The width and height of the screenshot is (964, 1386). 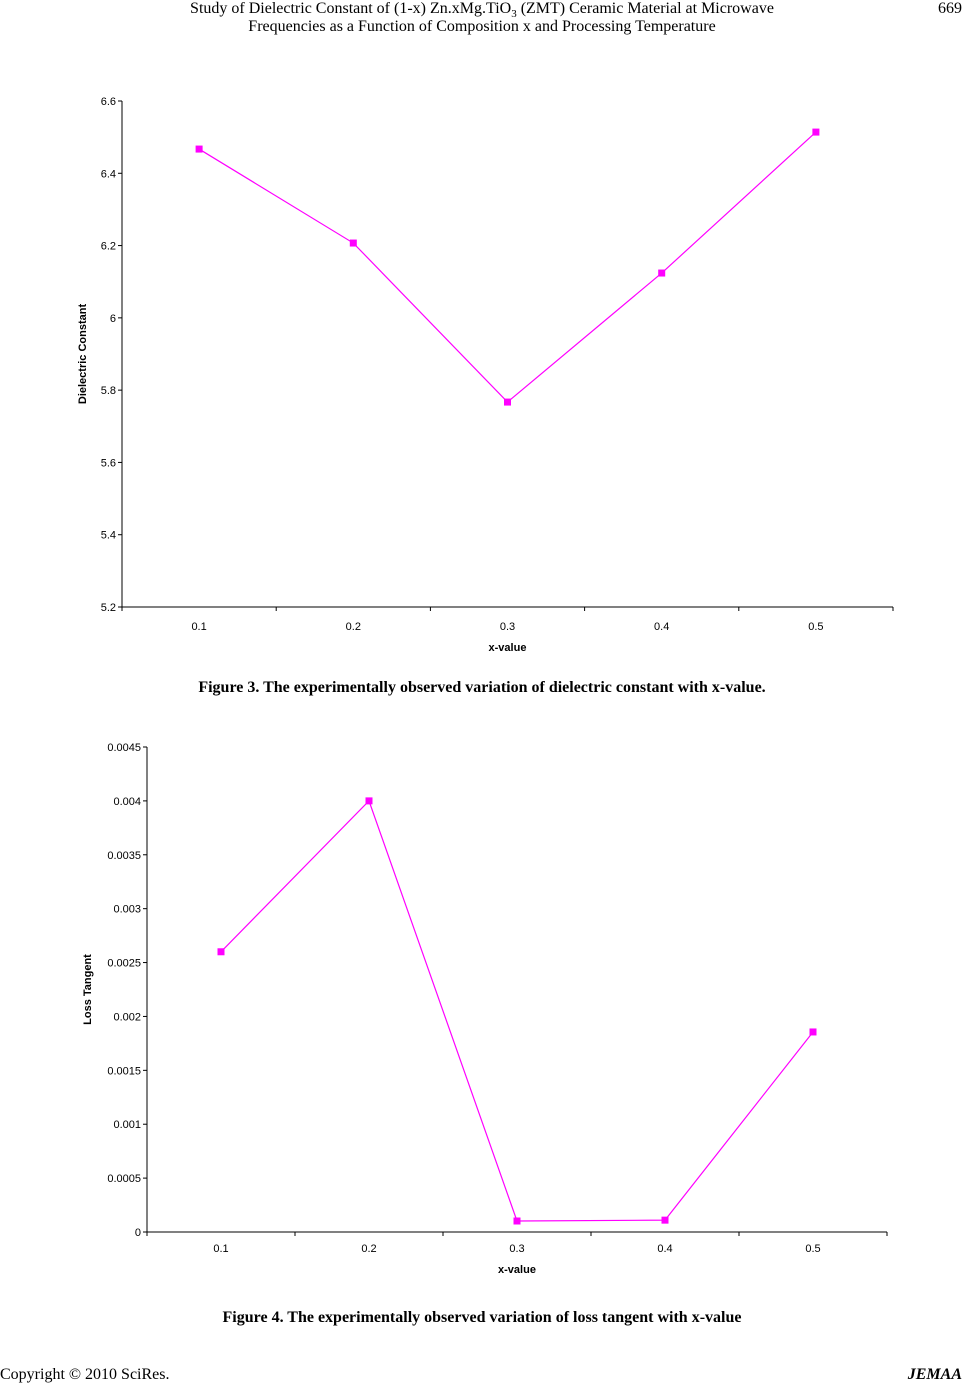 What do you see at coordinates (127, 1125) in the screenshot?
I see `y-tick-label: 0.001` at bounding box center [127, 1125].